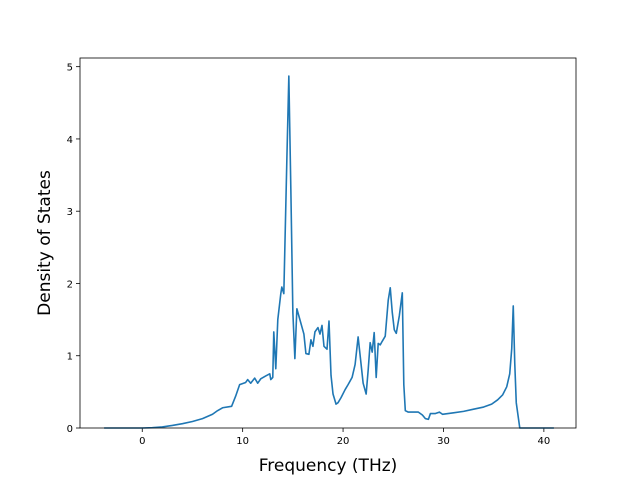  I want to click on x-tick-label: 0, so click(142, 441).